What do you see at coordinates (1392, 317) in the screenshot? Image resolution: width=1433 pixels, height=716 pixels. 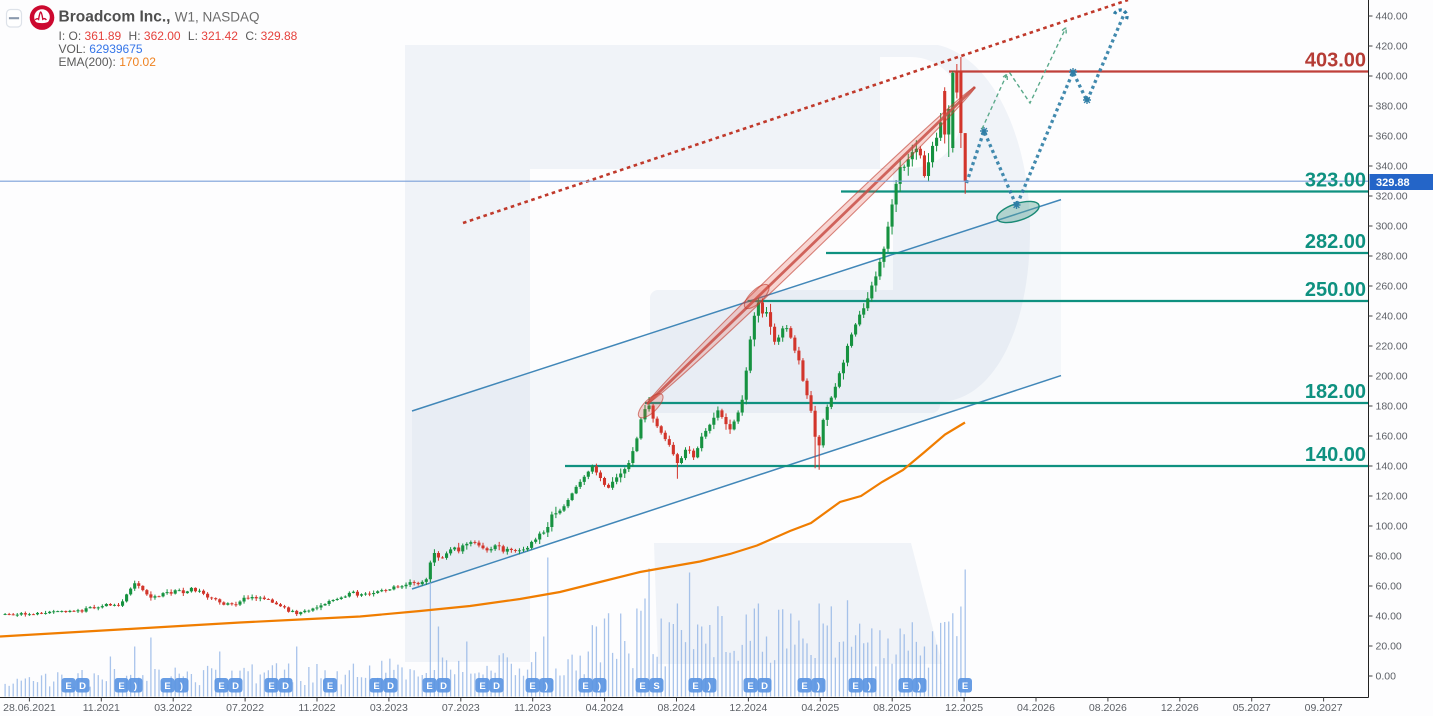 I see `svg-text: 240.00` at bounding box center [1392, 317].